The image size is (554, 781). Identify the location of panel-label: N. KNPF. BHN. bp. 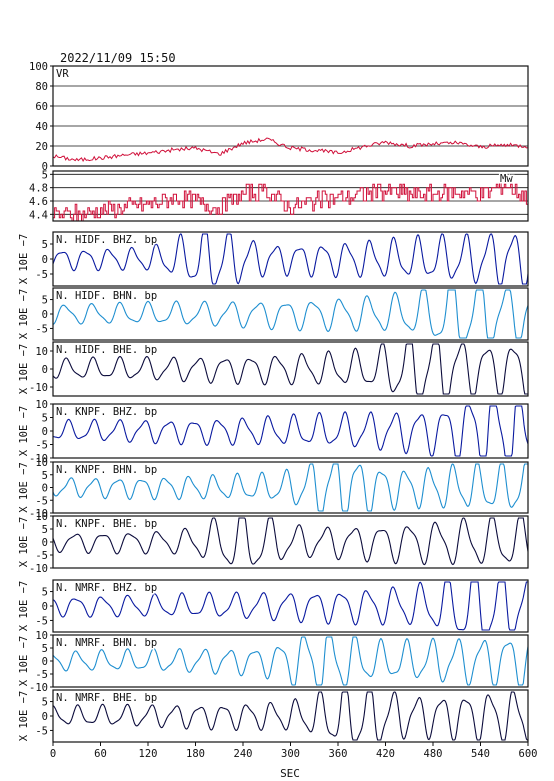
(106, 470).